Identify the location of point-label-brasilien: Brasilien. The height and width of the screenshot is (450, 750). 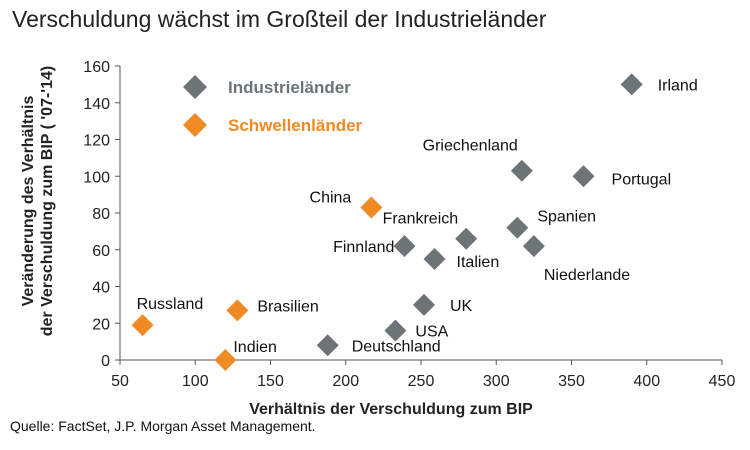
(287, 306).